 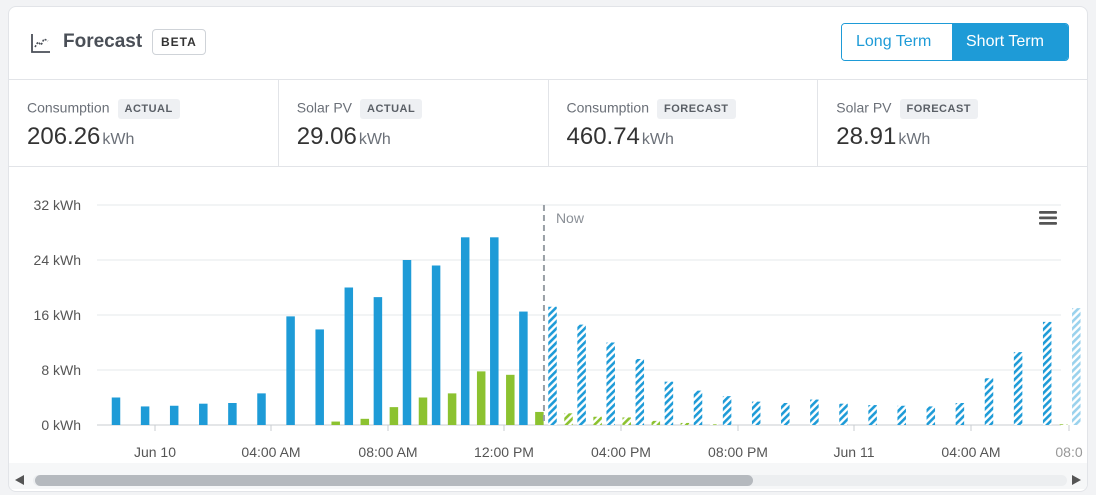 What do you see at coordinates (61, 370) in the screenshot?
I see `y-tick-label: 8 kWh` at bounding box center [61, 370].